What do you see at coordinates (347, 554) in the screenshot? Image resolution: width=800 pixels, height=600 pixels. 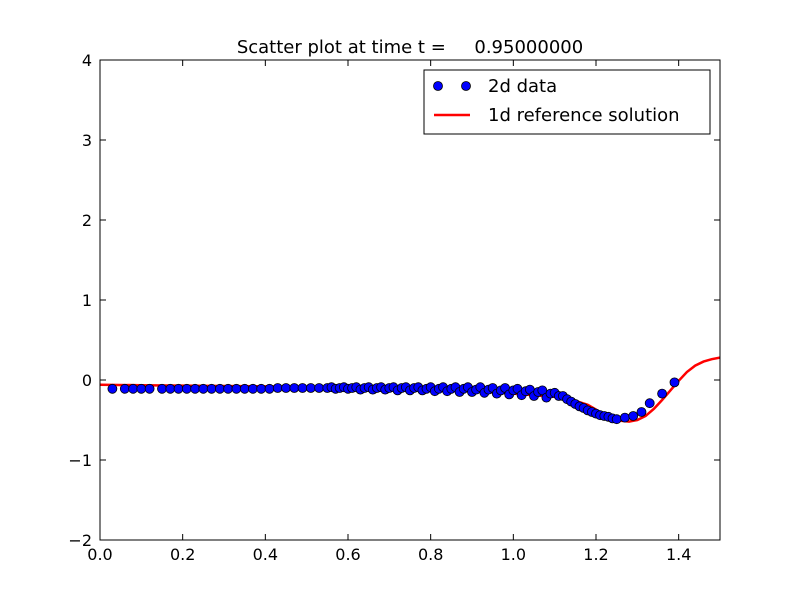 I see `x-tick-label: 0.6` at bounding box center [347, 554].